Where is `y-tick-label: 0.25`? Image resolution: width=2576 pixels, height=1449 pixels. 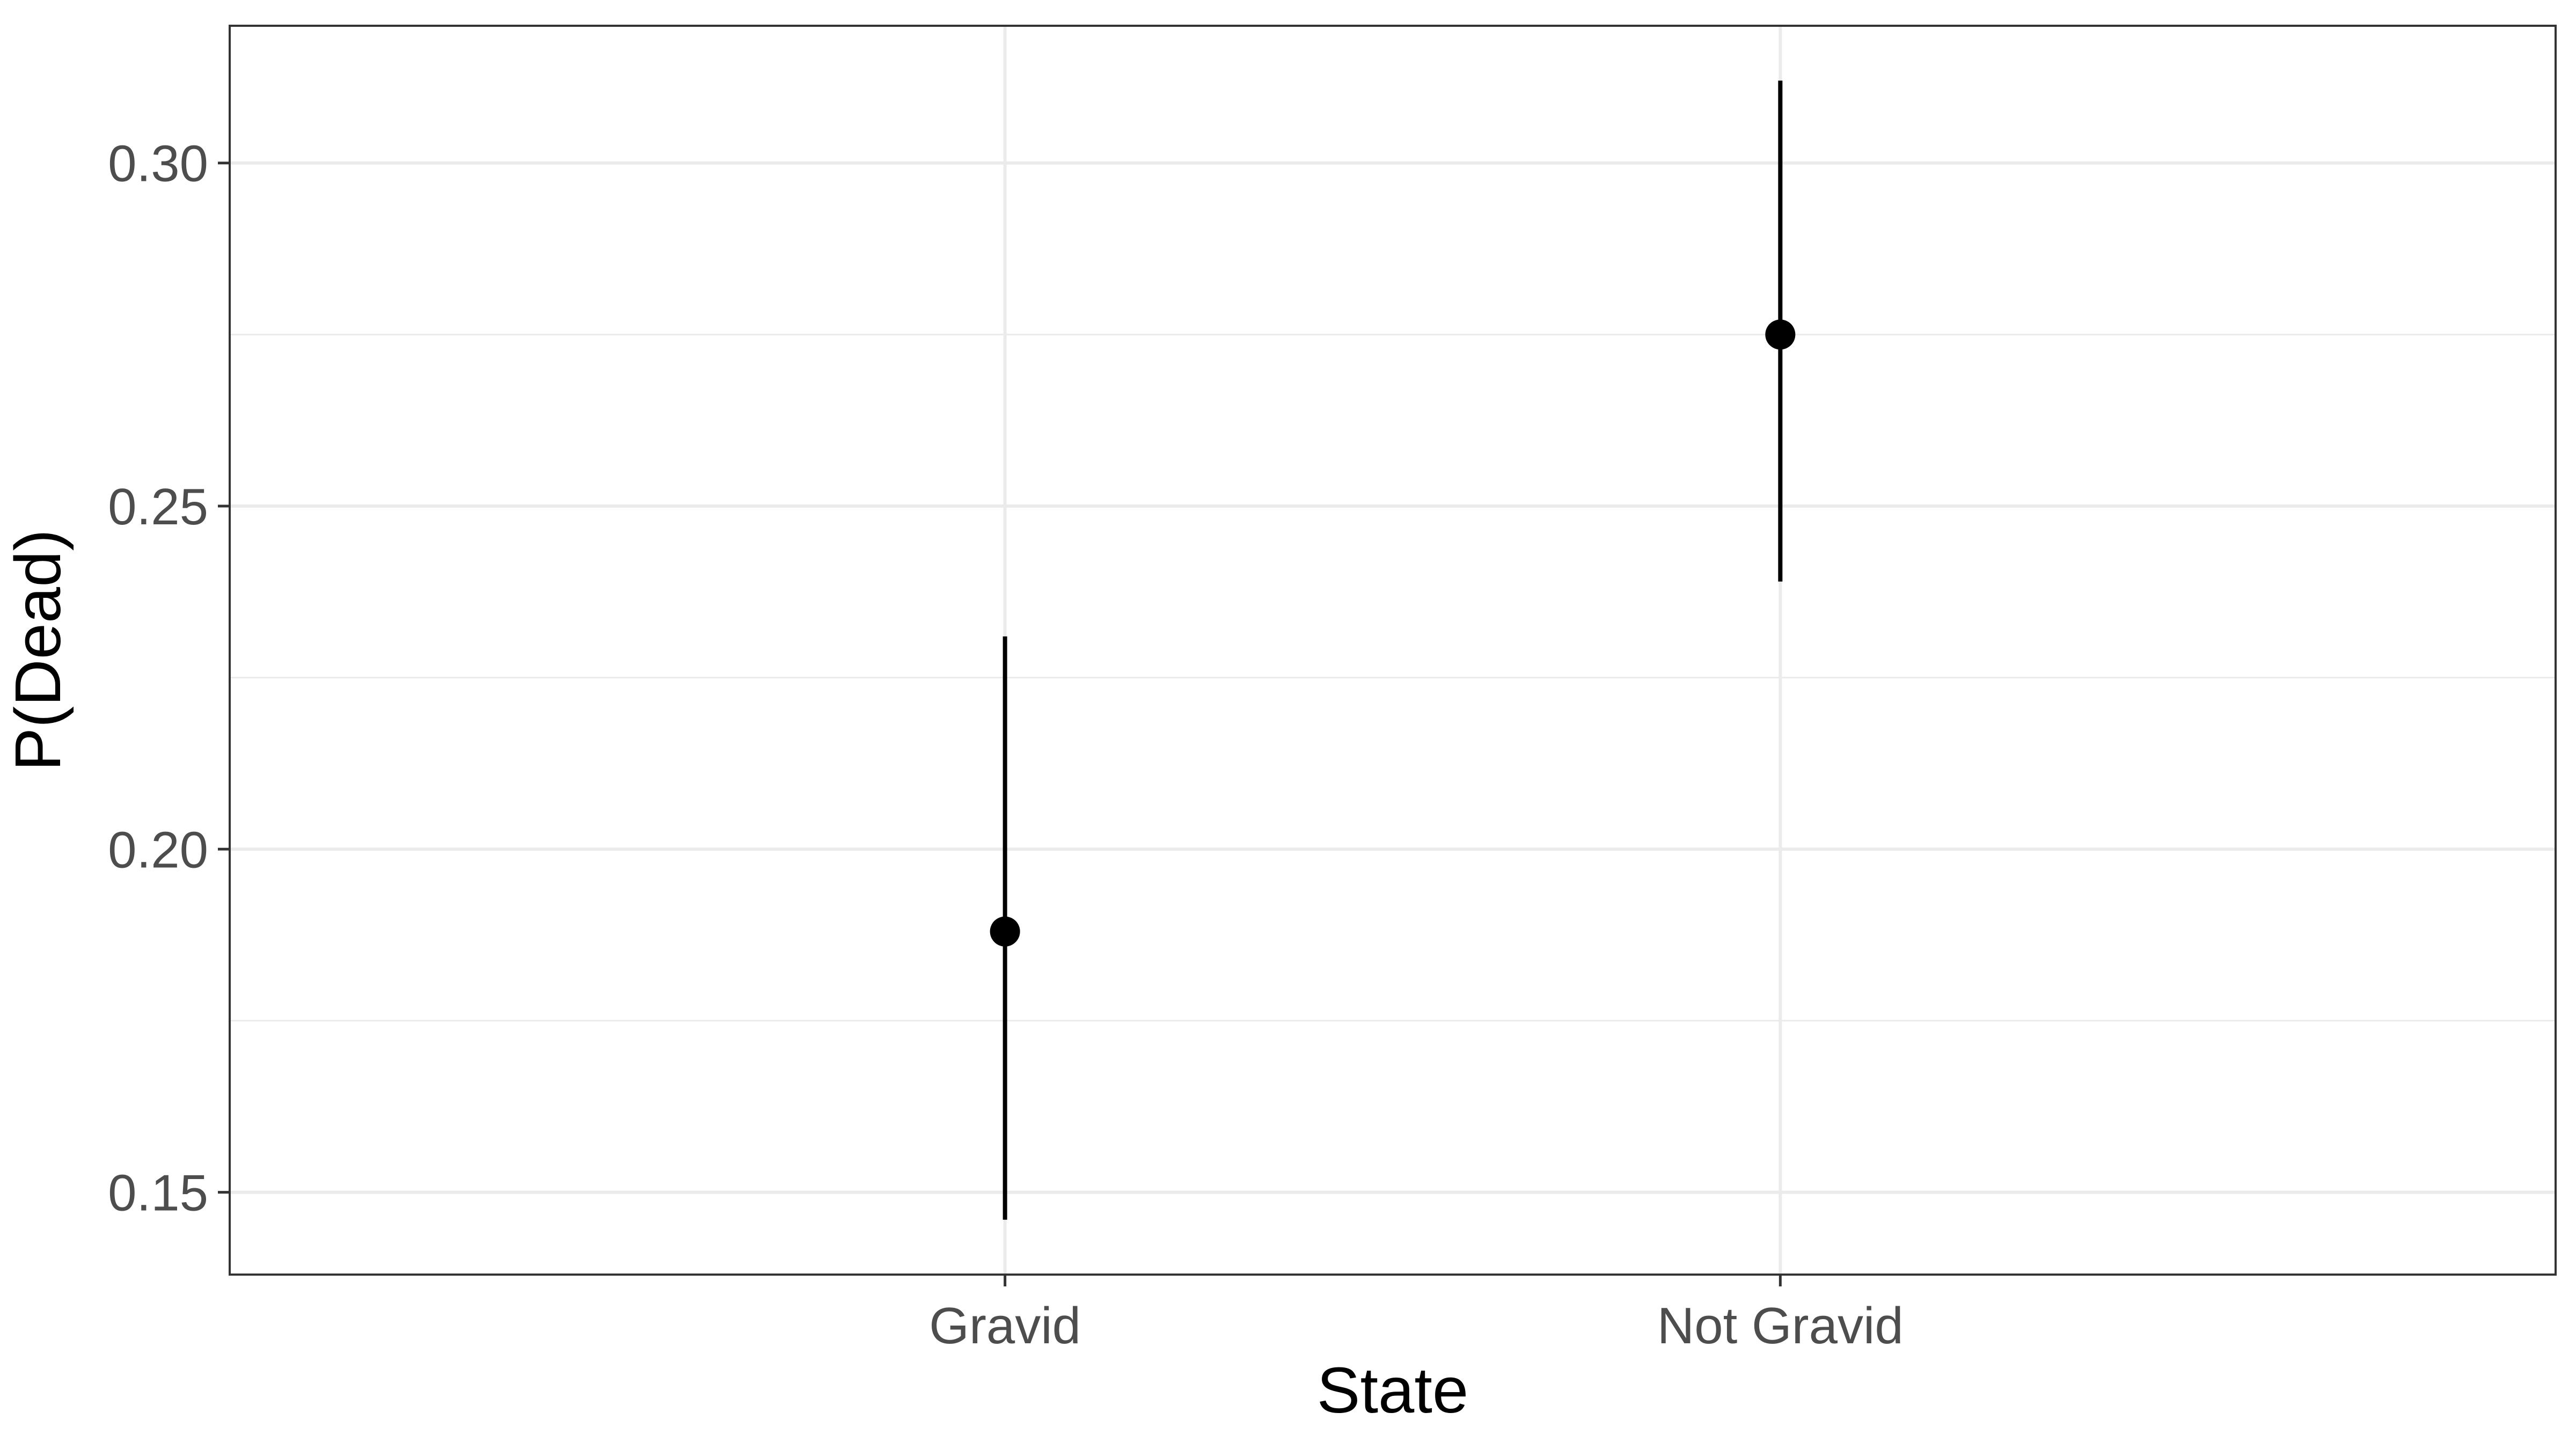 y-tick-label: 0.25 is located at coordinates (158, 507).